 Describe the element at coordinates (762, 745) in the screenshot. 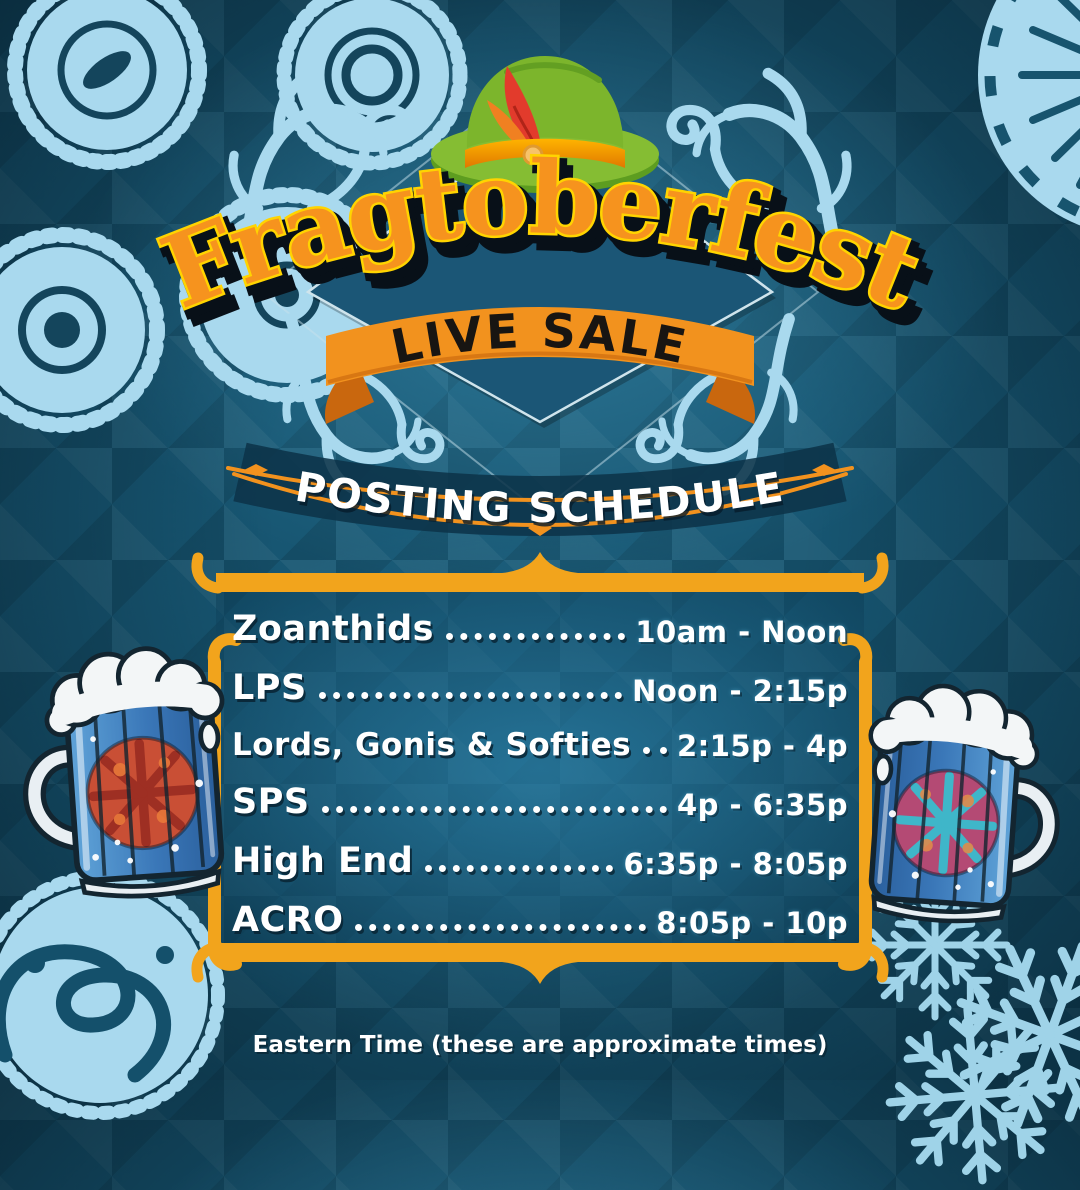

I see `schedule-time: 2:15p - 4p` at that location.